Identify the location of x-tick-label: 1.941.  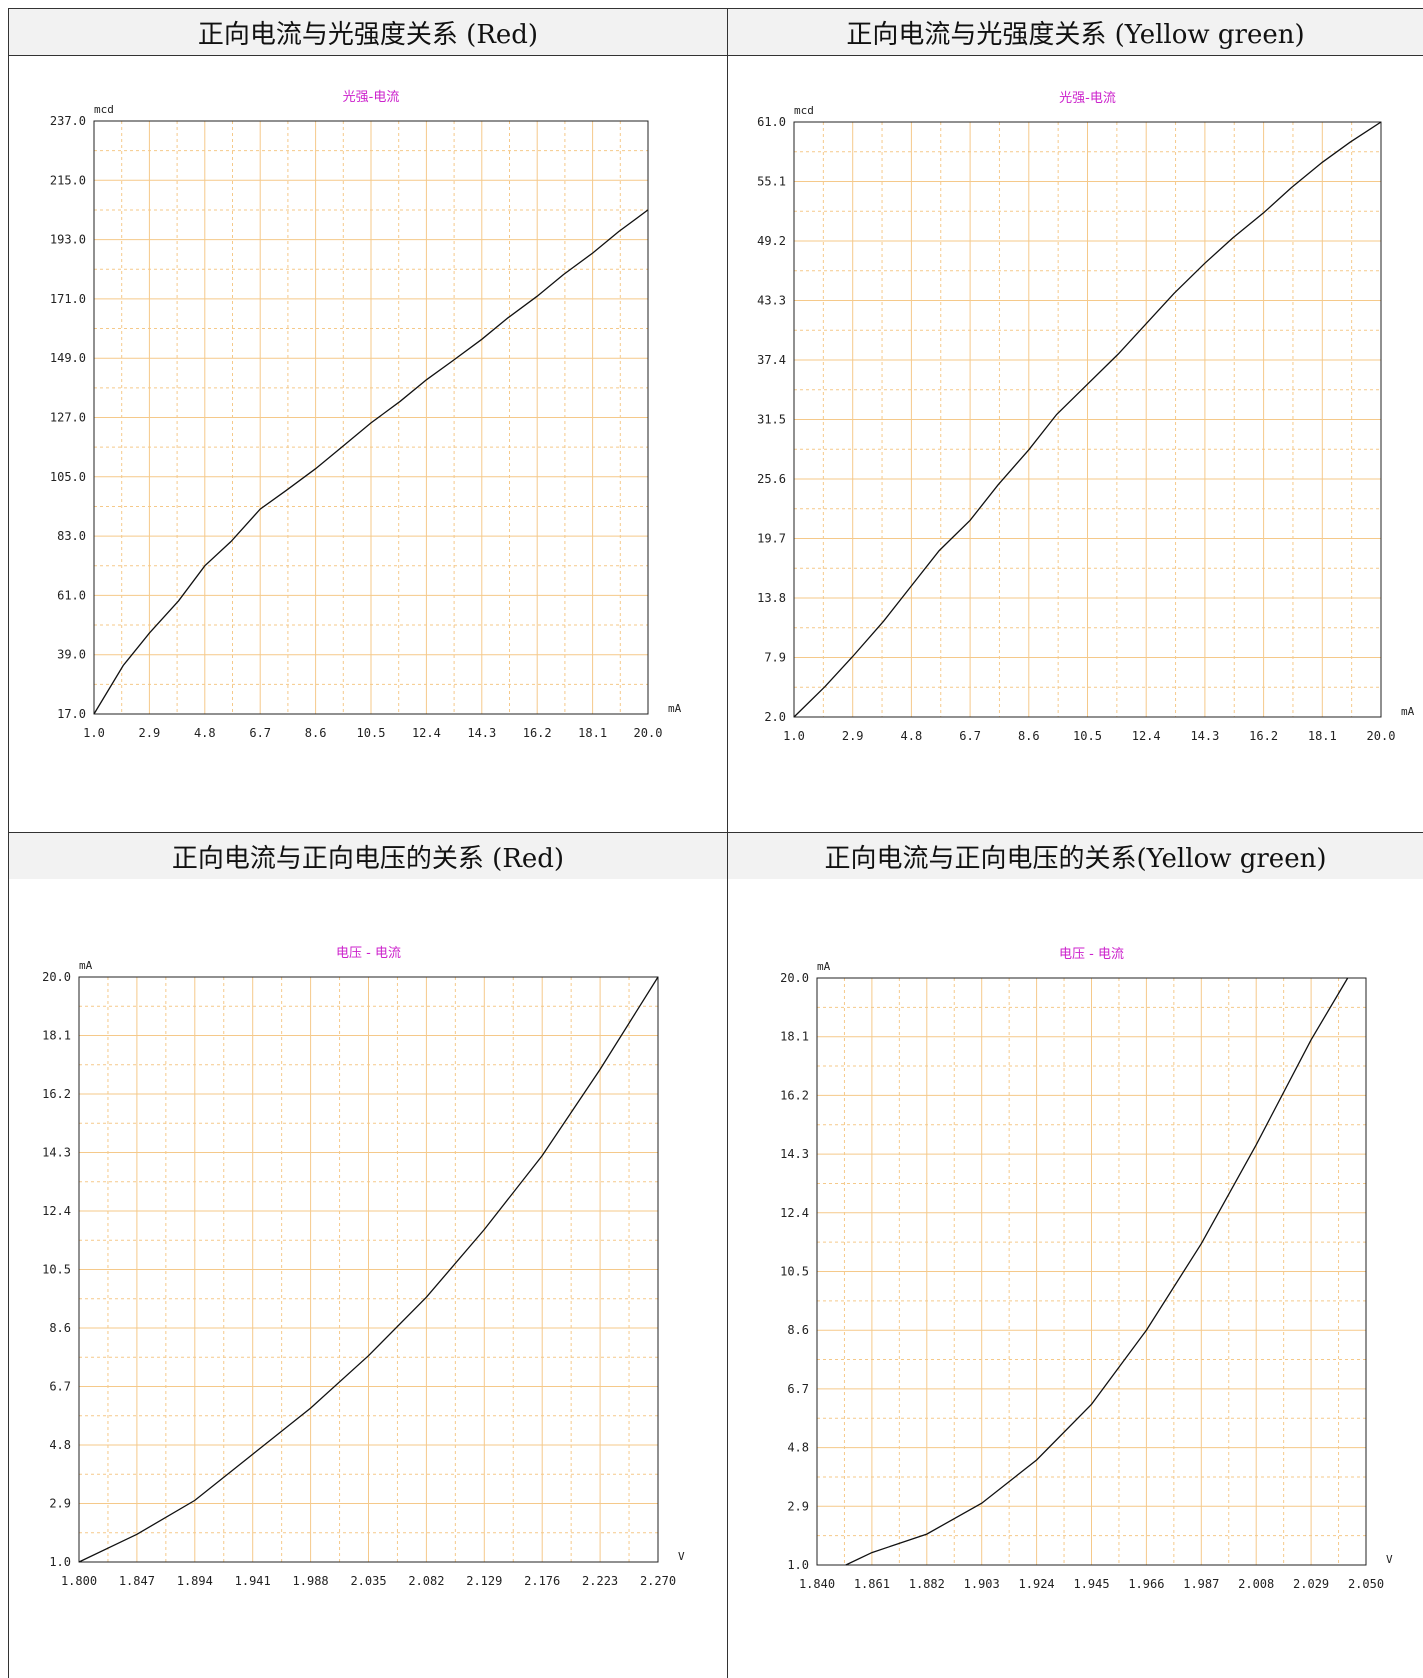
(253, 1581).